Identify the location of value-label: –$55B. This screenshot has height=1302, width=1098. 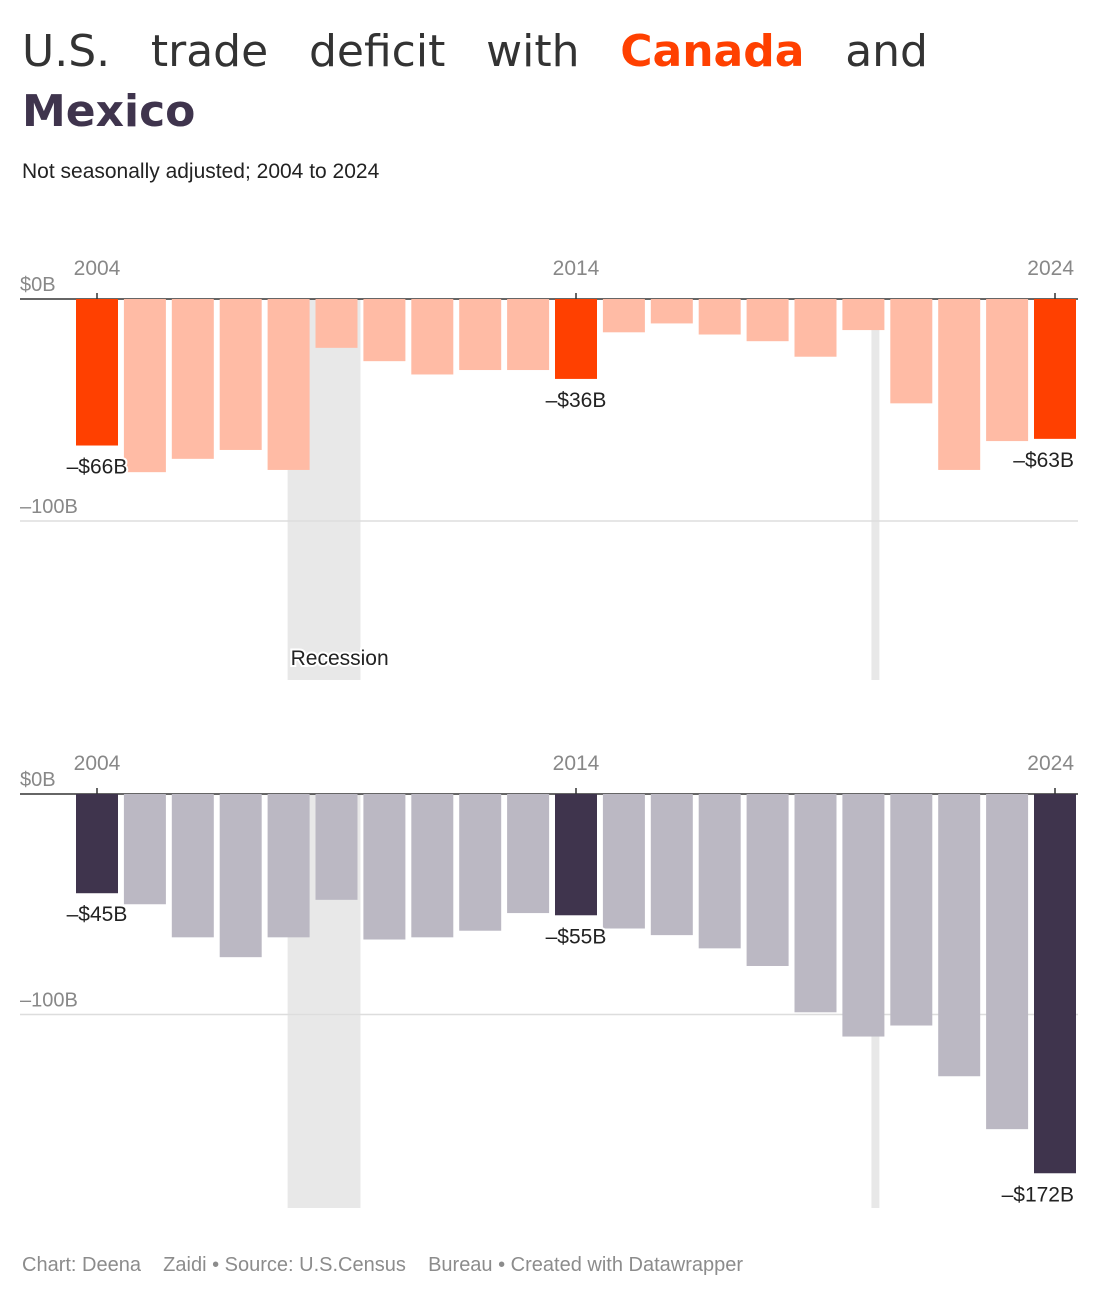
(576, 936).